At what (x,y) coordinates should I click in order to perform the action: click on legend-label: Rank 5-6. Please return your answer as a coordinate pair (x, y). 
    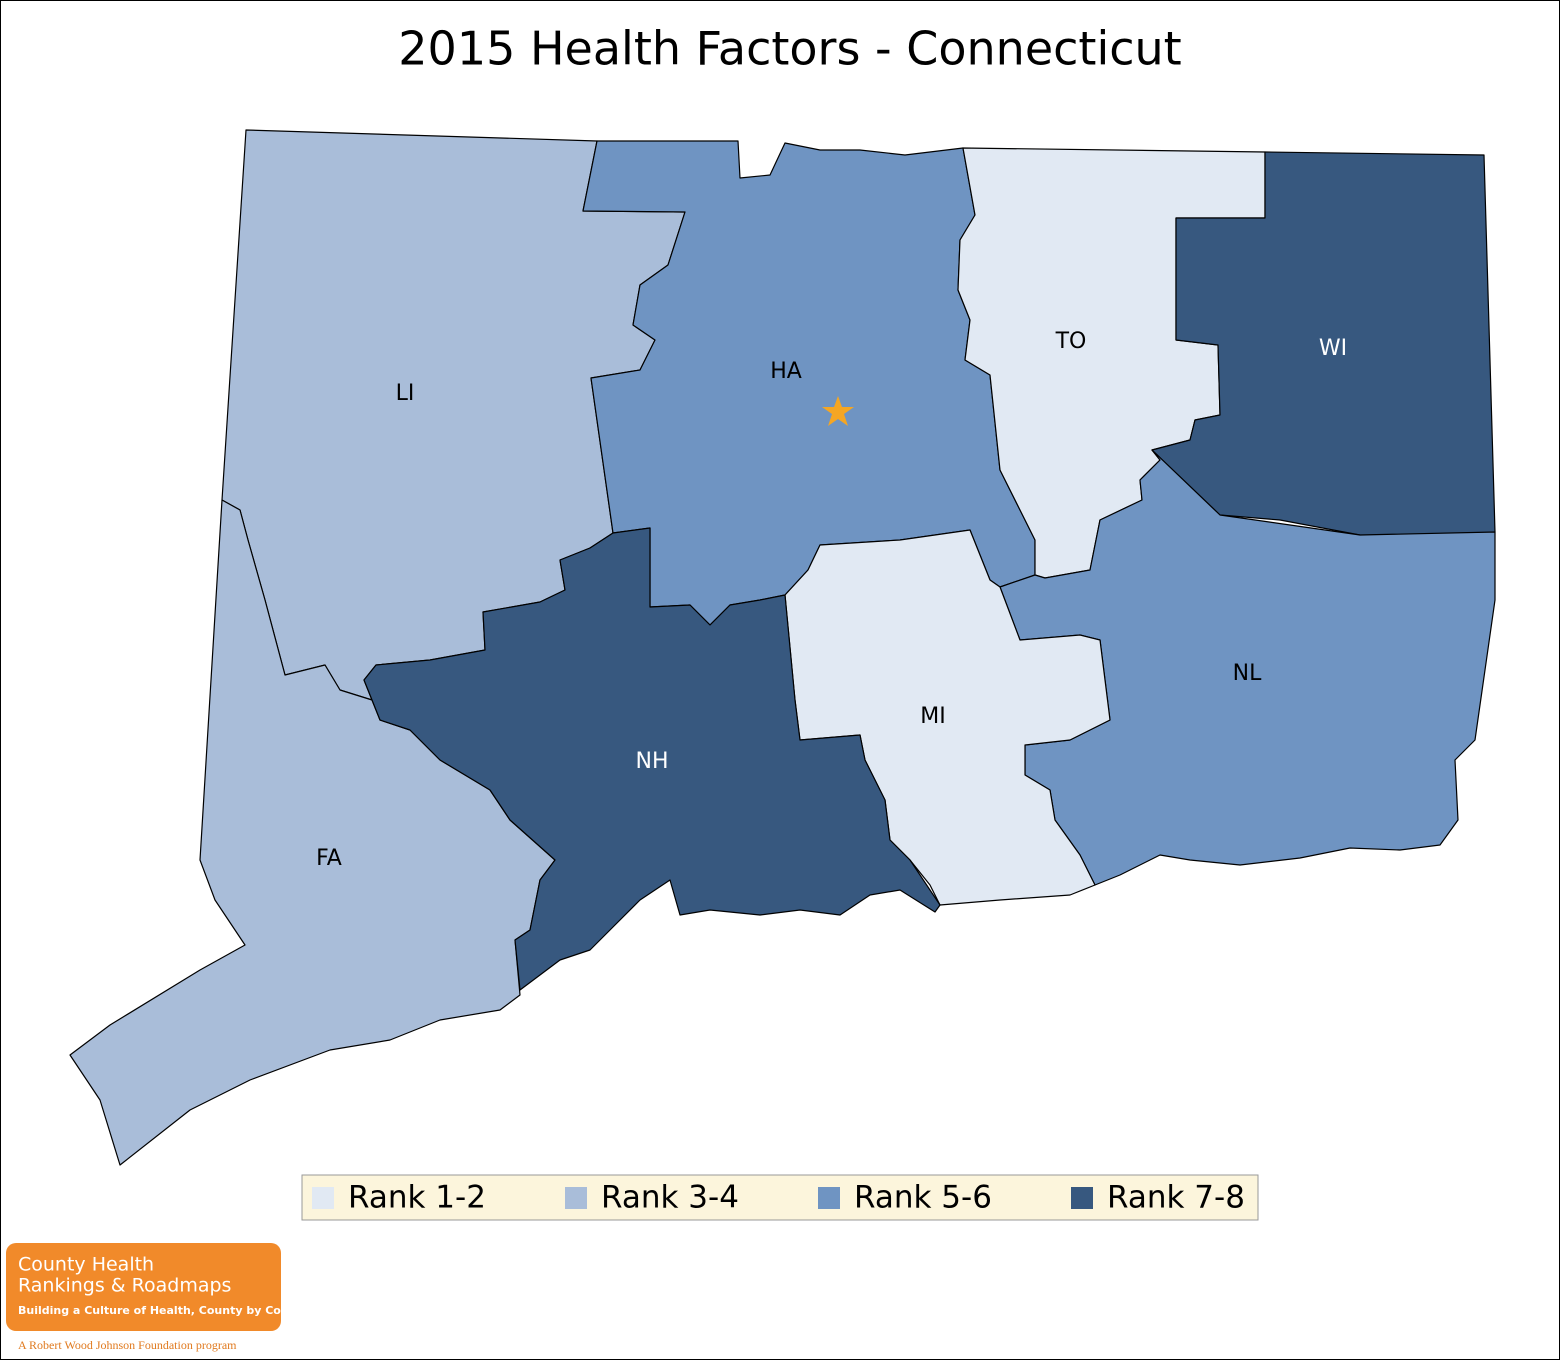
    Looking at the image, I should click on (923, 1198).